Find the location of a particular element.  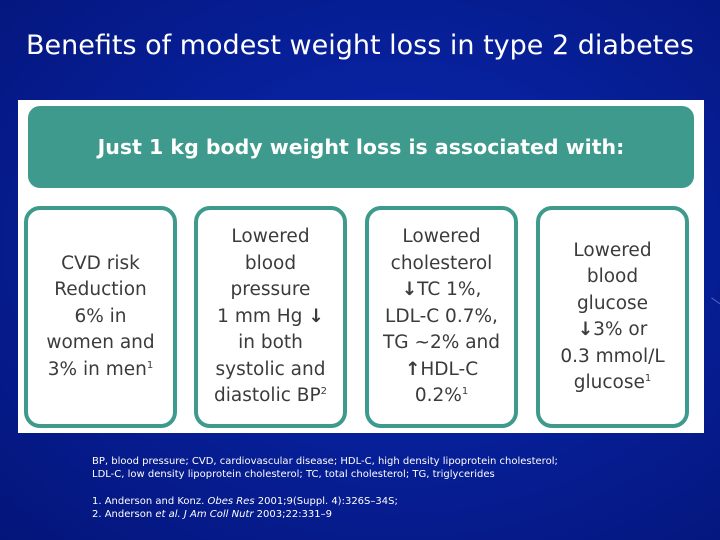

card-line: CVD risk is located at coordinates (100, 263).